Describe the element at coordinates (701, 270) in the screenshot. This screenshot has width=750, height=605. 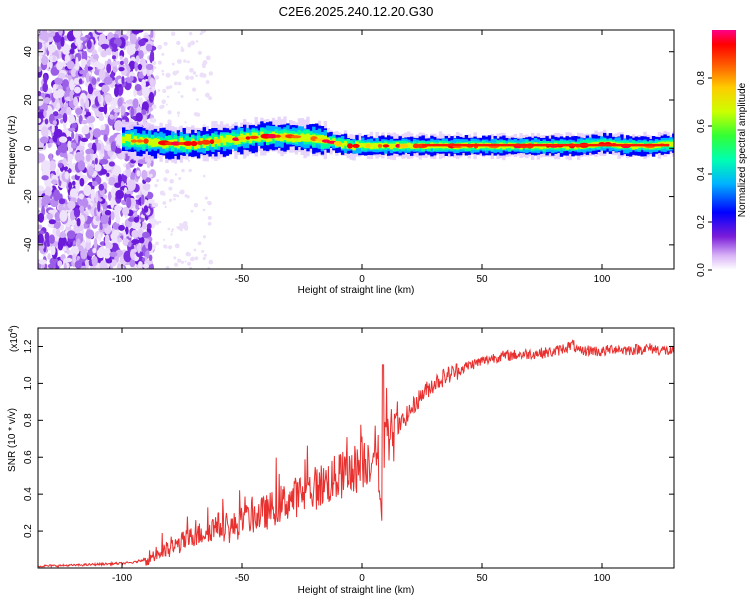
I see `colorbar-tick-label: 0.0` at that location.